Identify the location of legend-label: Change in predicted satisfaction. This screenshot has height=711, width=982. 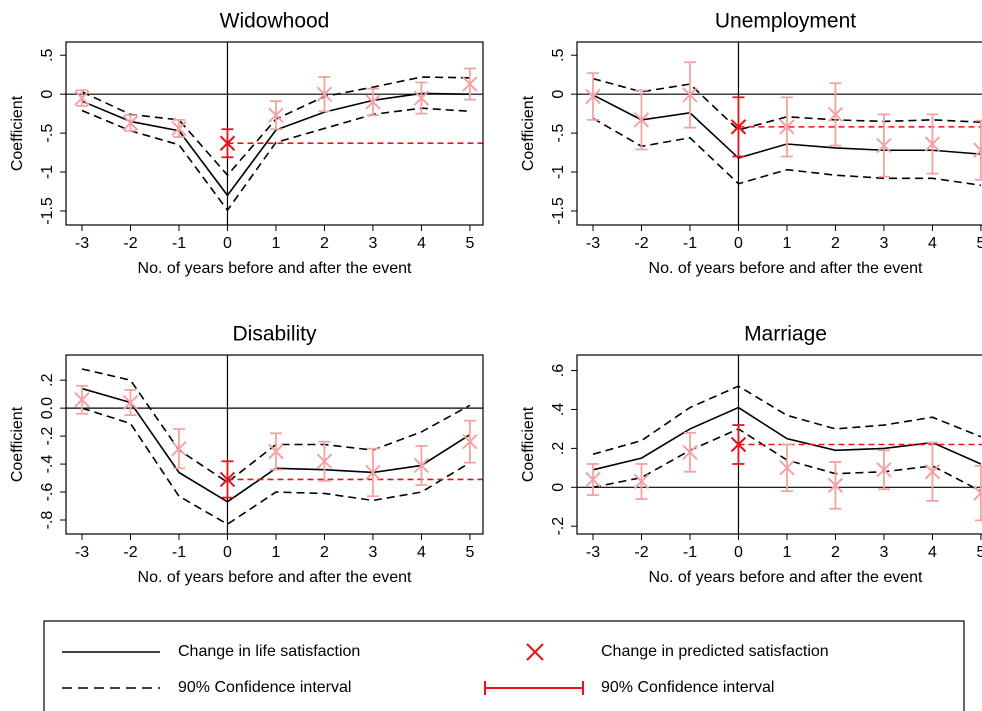
(715, 651).